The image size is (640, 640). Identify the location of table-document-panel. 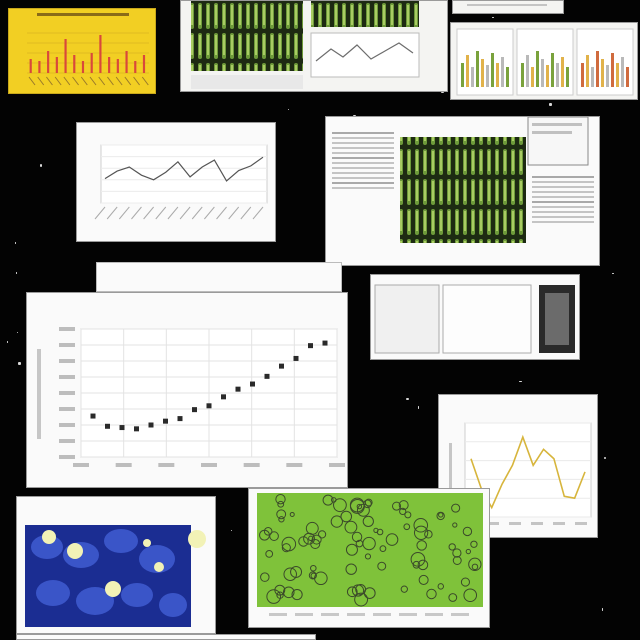
(475, 317).